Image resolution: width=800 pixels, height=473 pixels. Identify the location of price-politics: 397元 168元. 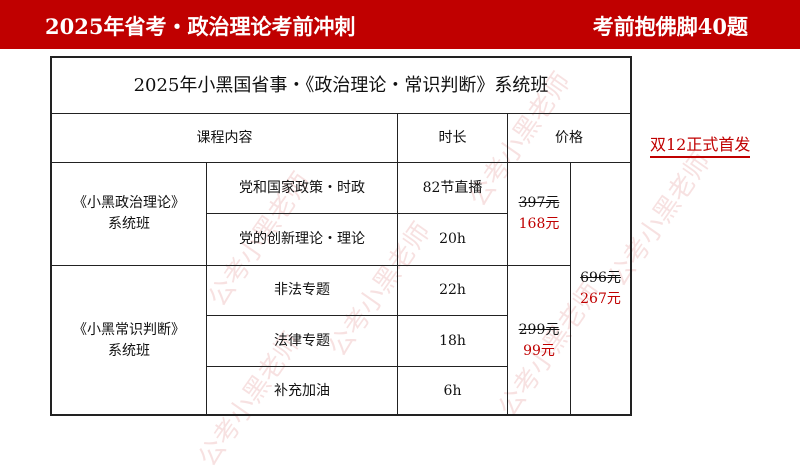
(539, 214).